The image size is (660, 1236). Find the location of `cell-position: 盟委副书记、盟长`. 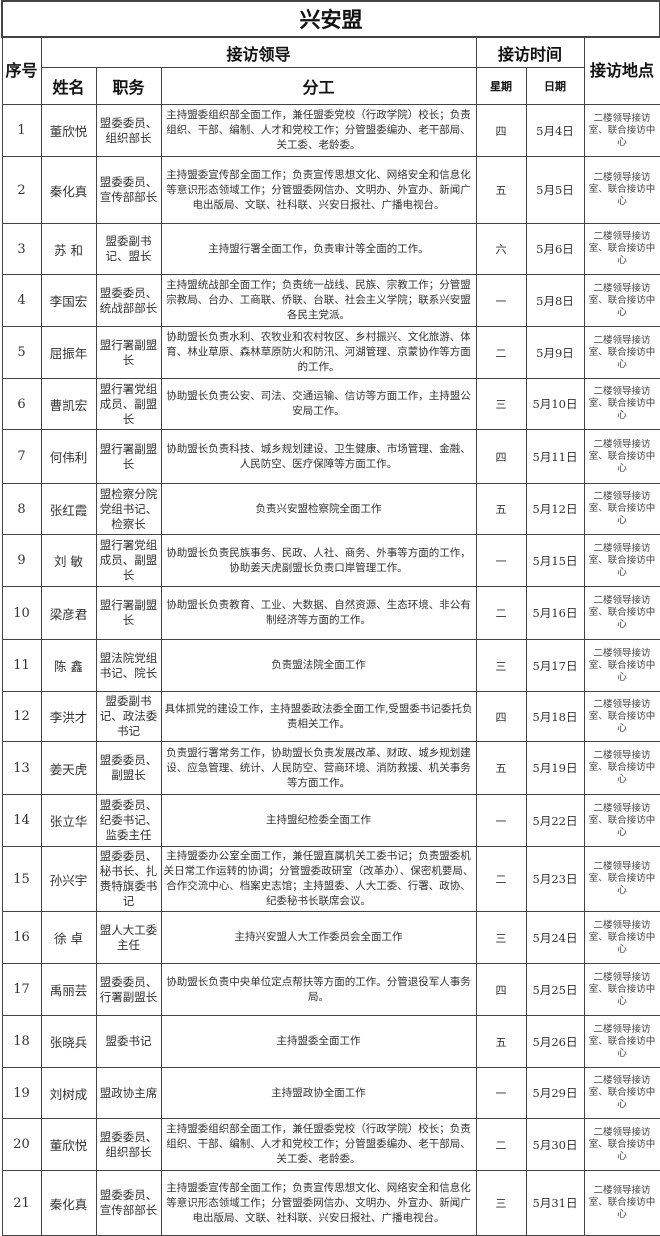

cell-position: 盟委副书记、盟长 is located at coordinates (128, 249).